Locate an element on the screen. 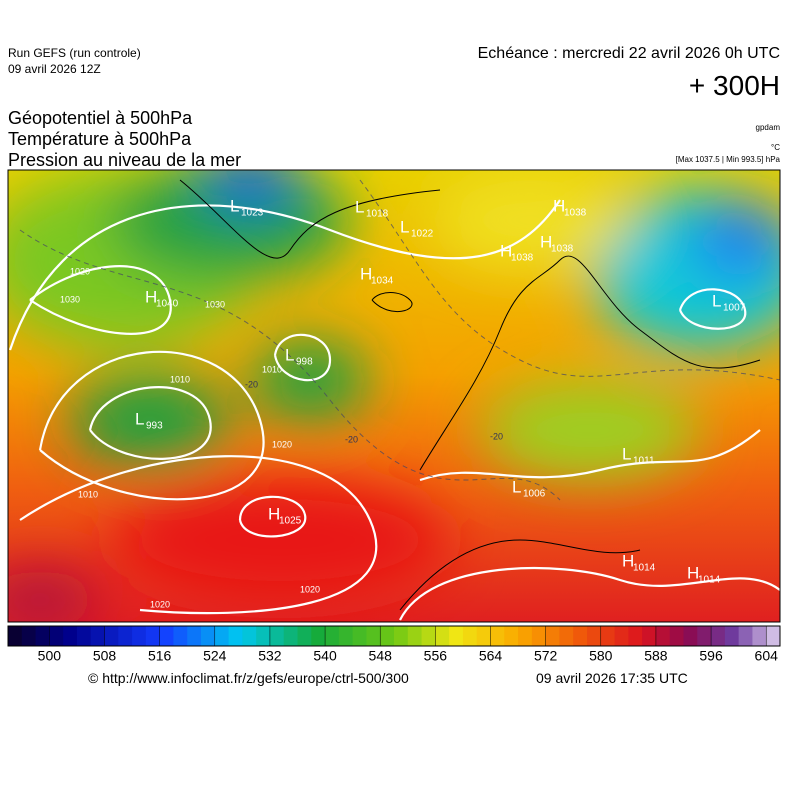 Image resolution: width=788 pixels, height=789 pixels. colorbar-tick-label: 596 is located at coordinates (711, 656).